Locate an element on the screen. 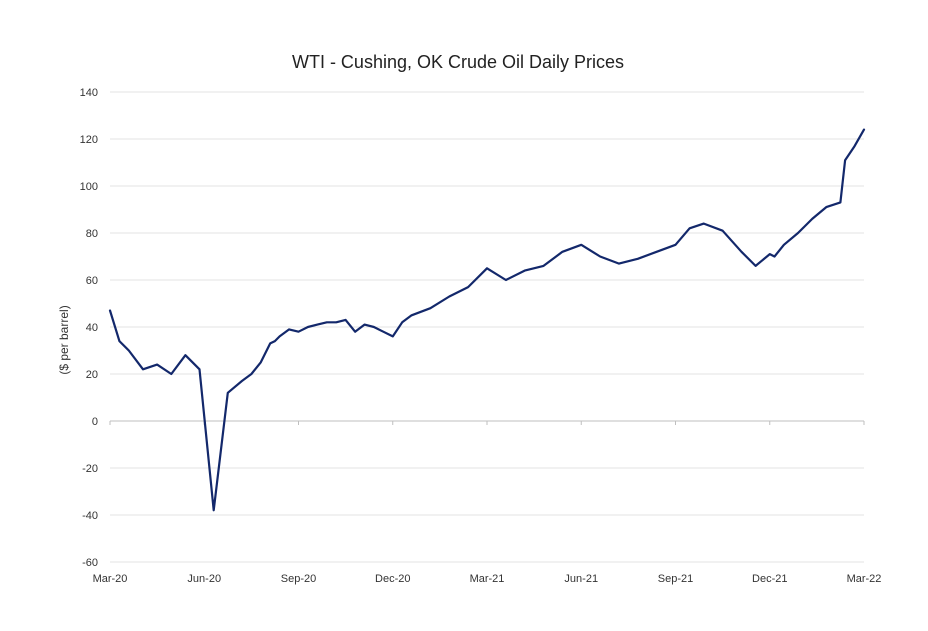  x-tick-label: Sep-21 is located at coordinates (675, 579).